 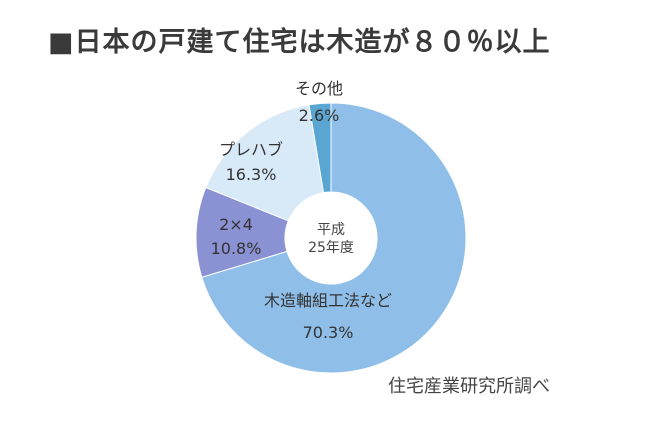 What do you see at coordinates (328, 332) in the screenshot?
I see `slice-percent-wood: 70.3%` at bounding box center [328, 332].